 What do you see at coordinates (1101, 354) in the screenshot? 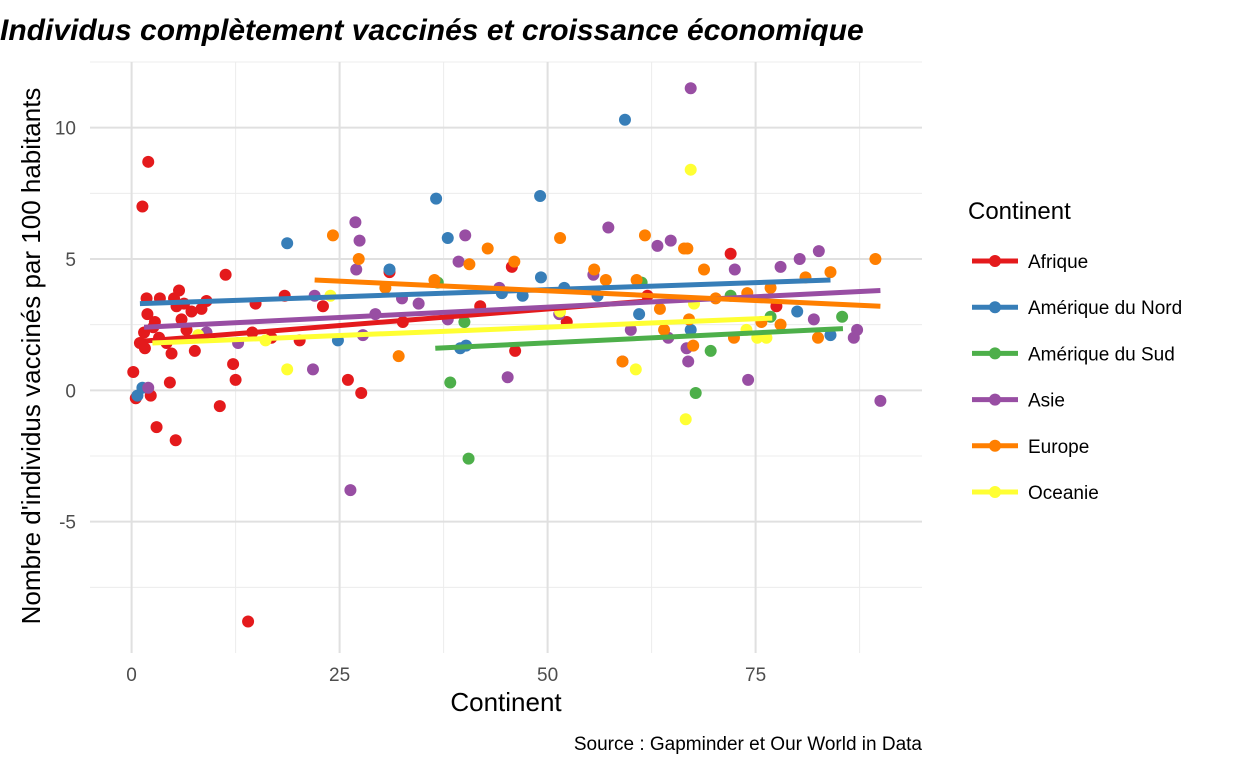
I see `legend-label: Amérique du Sud` at bounding box center [1101, 354].